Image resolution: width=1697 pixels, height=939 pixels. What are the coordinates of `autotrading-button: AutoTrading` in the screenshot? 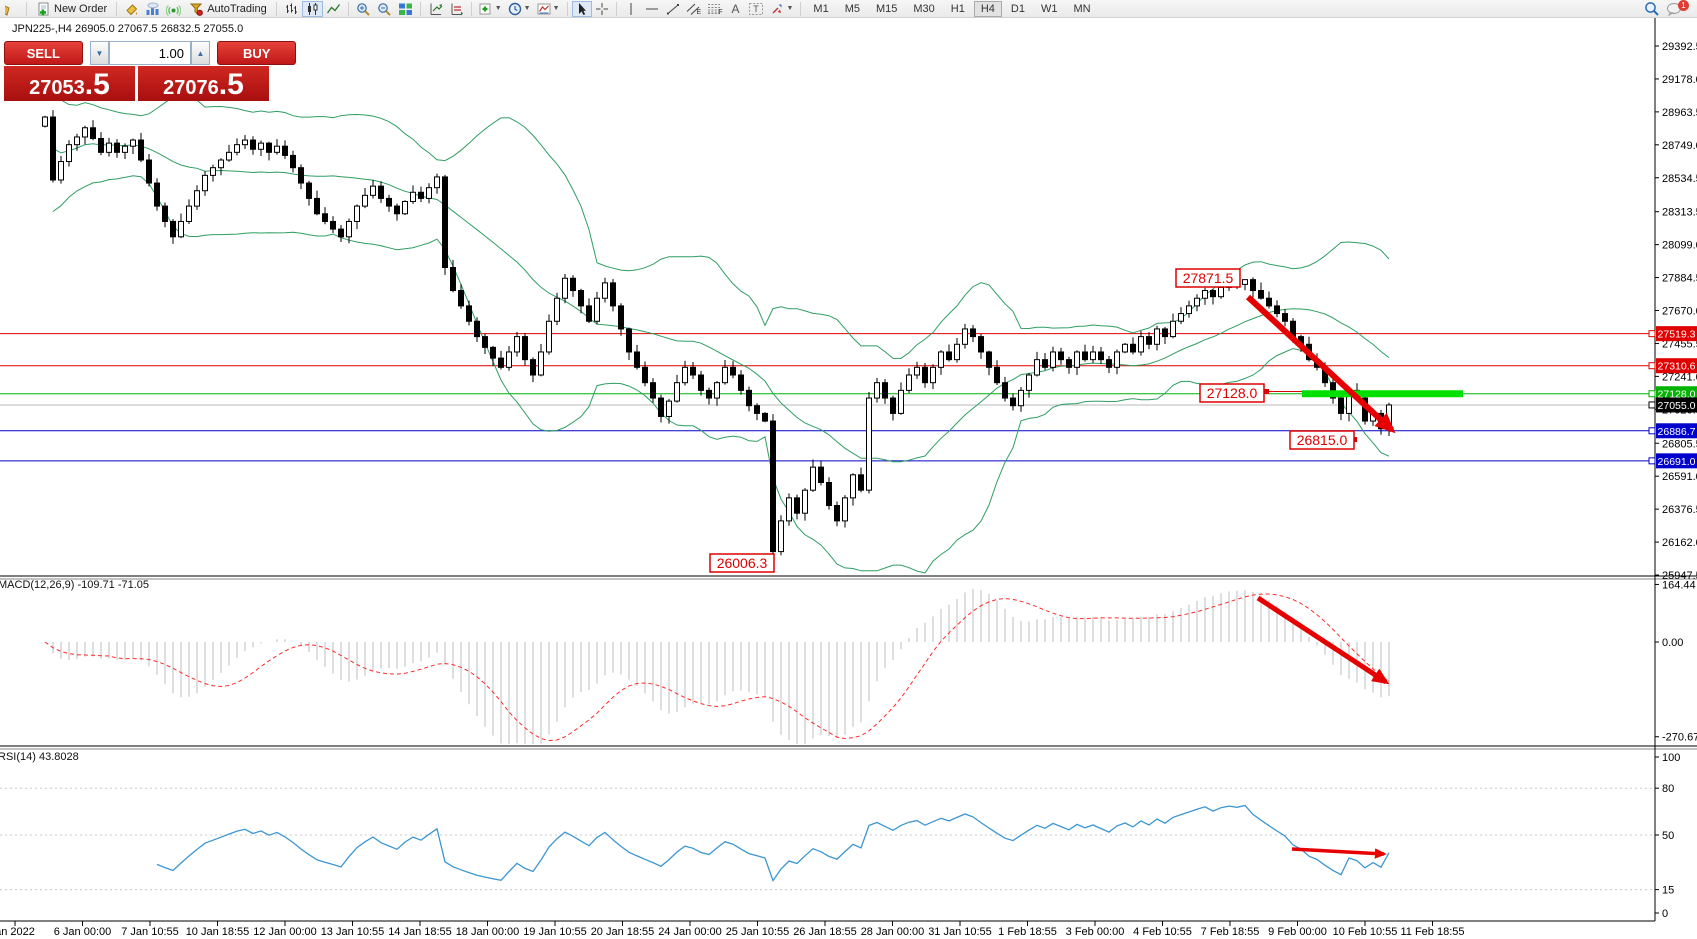 It's located at (228, 9).